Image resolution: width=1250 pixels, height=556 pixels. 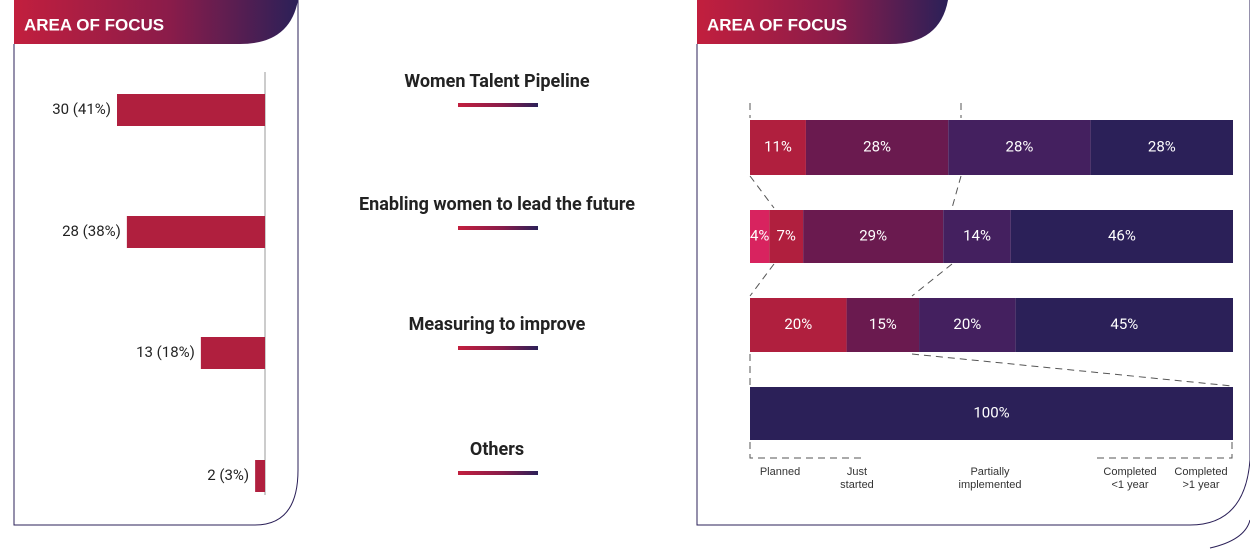 I want to click on segment-label: 46%, so click(x=1122, y=235).